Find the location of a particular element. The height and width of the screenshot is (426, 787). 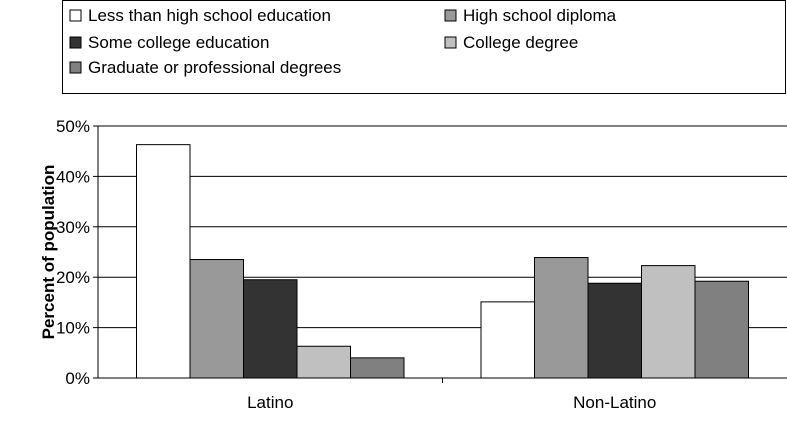

legend-label-less-than-high-school-education: Less than high school education is located at coordinates (209, 15).